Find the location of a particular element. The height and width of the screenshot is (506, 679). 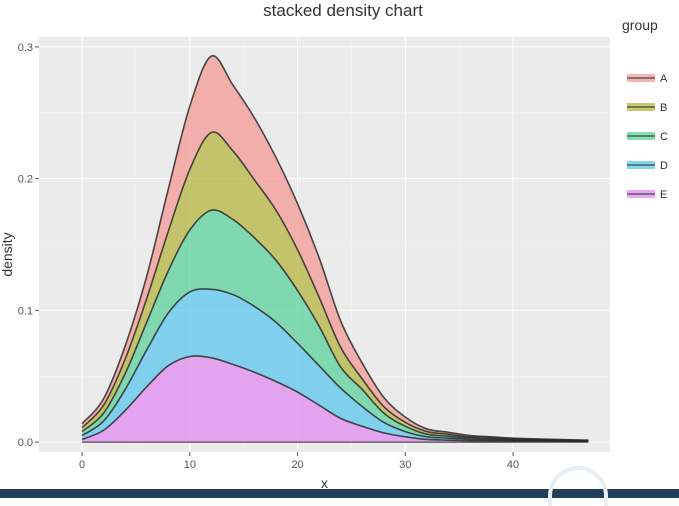

y-tick-label: 0.0 is located at coordinates (25, 443).